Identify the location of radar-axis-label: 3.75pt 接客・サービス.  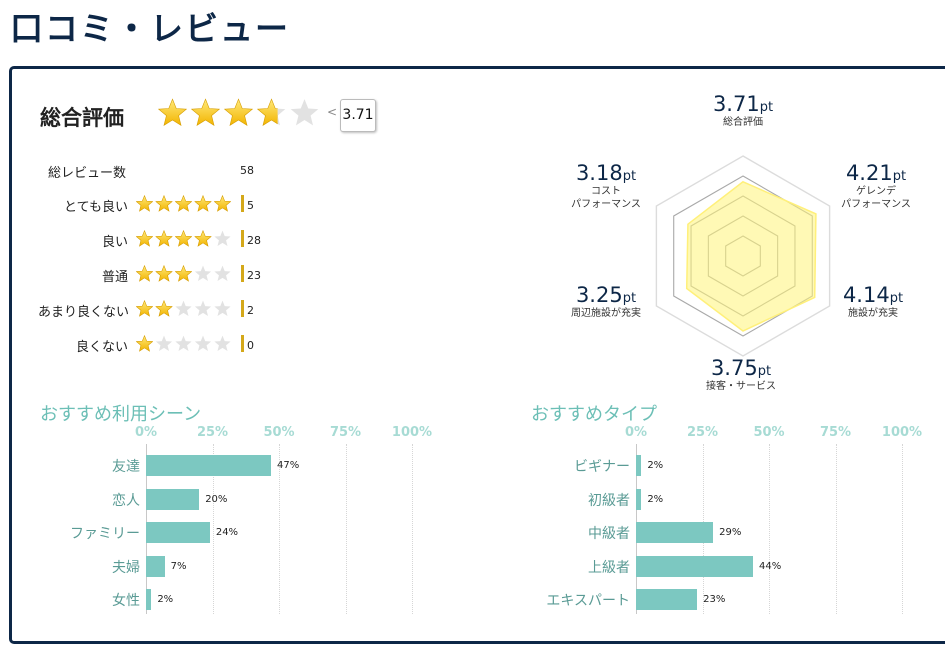
(741, 374).